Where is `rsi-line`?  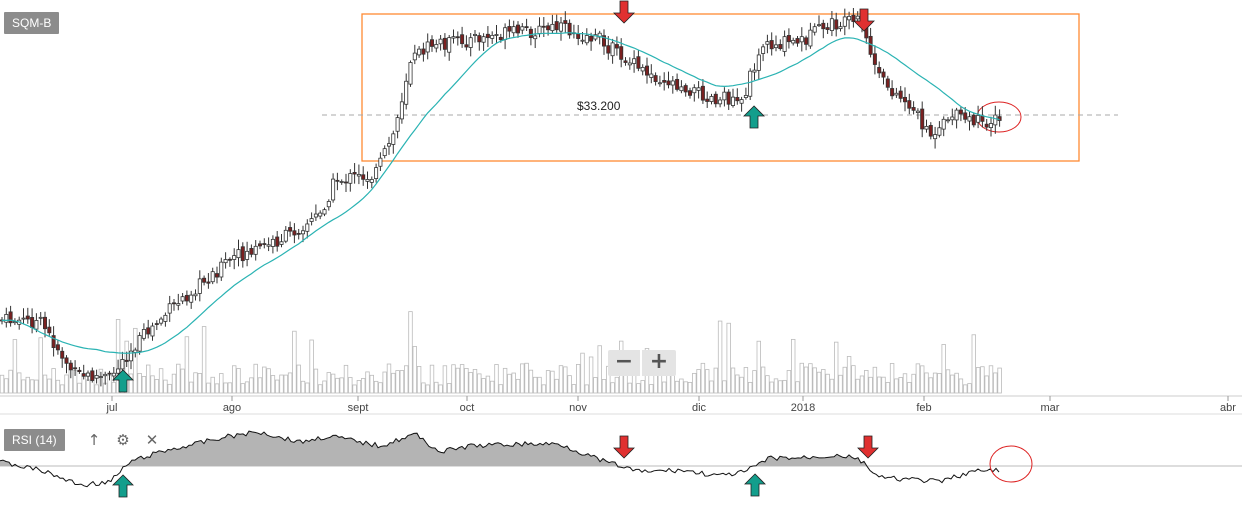 rsi-line is located at coordinates (500, 459).